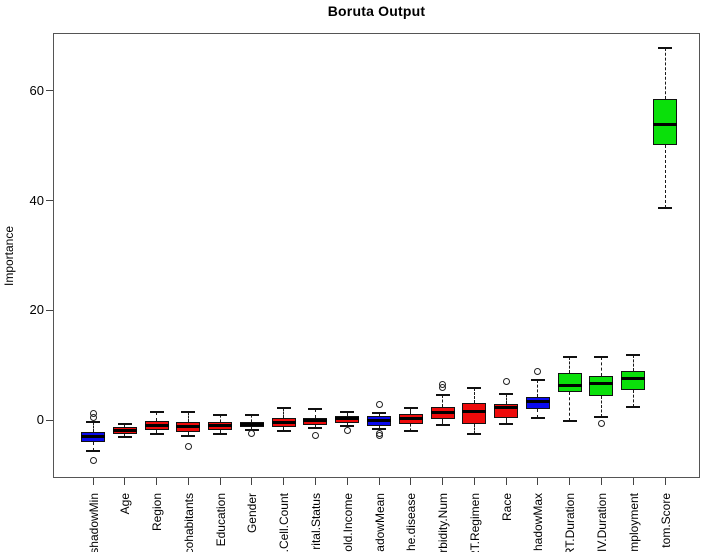  What do you see at coordinates (40, 420) in the screenshot?
I see `y-axis-tick-label: 0` at bounding box center [40, 420].